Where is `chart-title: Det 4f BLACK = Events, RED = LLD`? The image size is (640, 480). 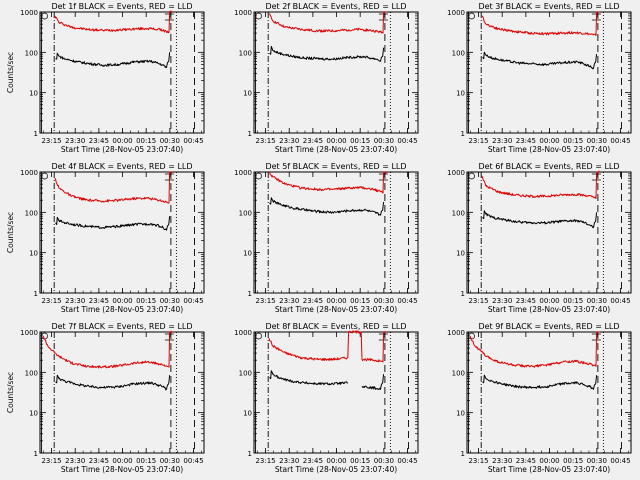 chart-title: Det 4f BLACK = Events, RED = LLD is located at coordinates (121, 166).